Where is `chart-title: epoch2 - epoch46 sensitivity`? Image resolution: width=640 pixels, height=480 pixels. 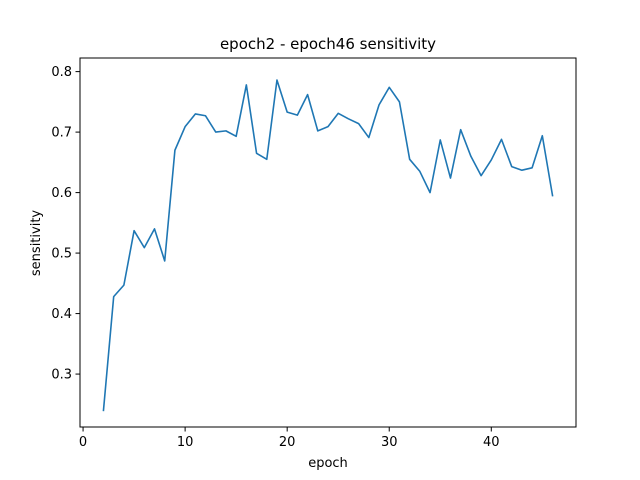 chart-title: epoch2 - epoch46 sensitivity is located at coordinates (328, 44).